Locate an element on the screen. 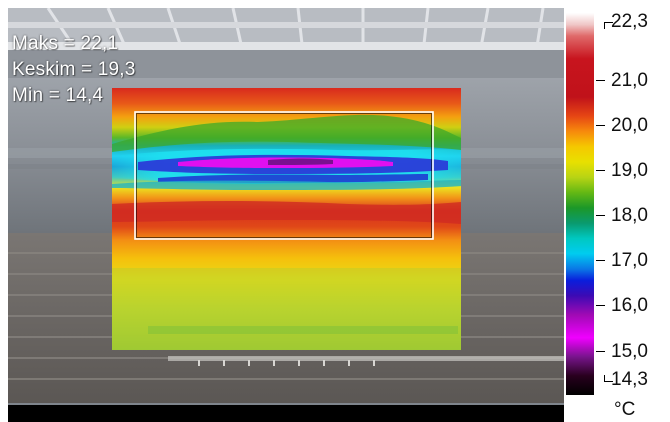 This screenshot has height=422, width=670. scale-label: 15,0 is located at coordinates (629, 351).